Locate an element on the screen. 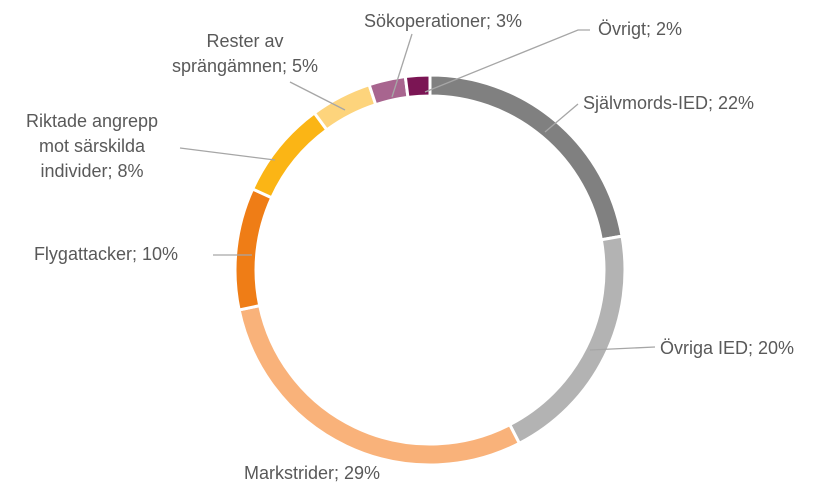 The width and height of the screenshot is (813, 486). data-label: Flygattacker; 10% is located at coordinates (106, 254).